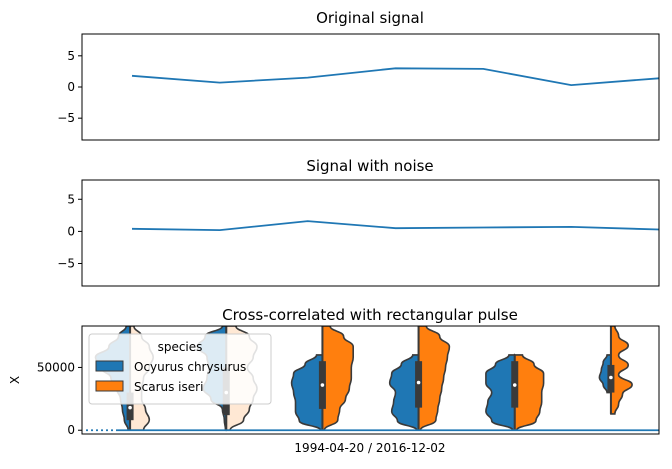  Describe the element at coordinates (307, 392) in the screenshot. I see `violin-3-ocyurus-chrysurus` at that location.